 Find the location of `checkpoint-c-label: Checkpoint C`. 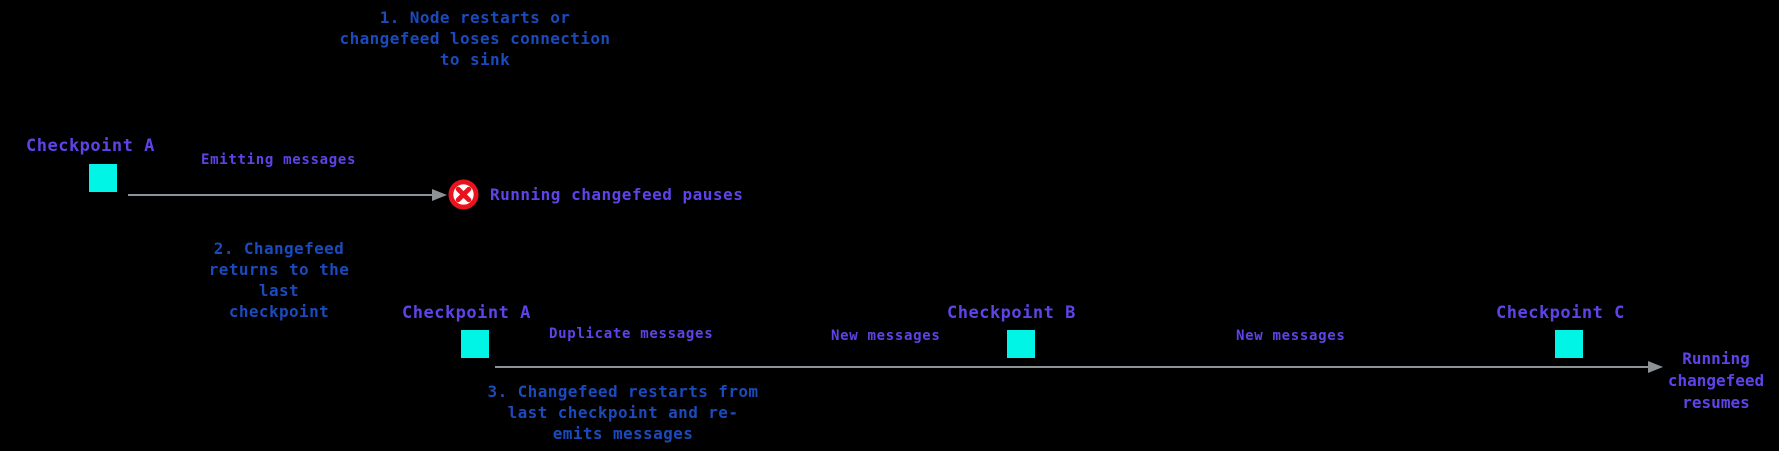

checkpoint-c-label: Checkpoint C is located at coordinates (1560, 313).